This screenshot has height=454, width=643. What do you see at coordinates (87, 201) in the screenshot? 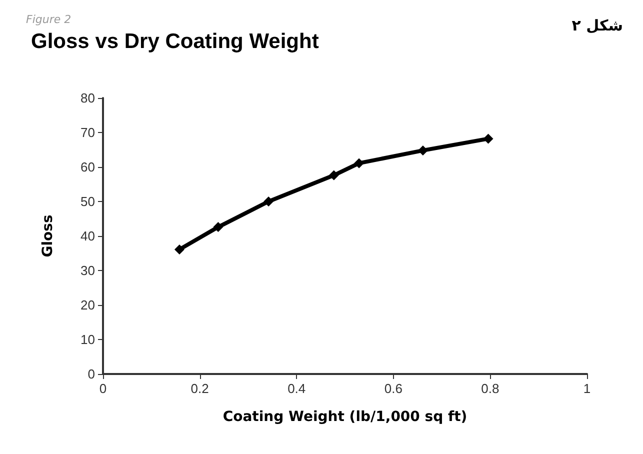
I see `y-tick-label: 50` at bounding box center [87, 201].